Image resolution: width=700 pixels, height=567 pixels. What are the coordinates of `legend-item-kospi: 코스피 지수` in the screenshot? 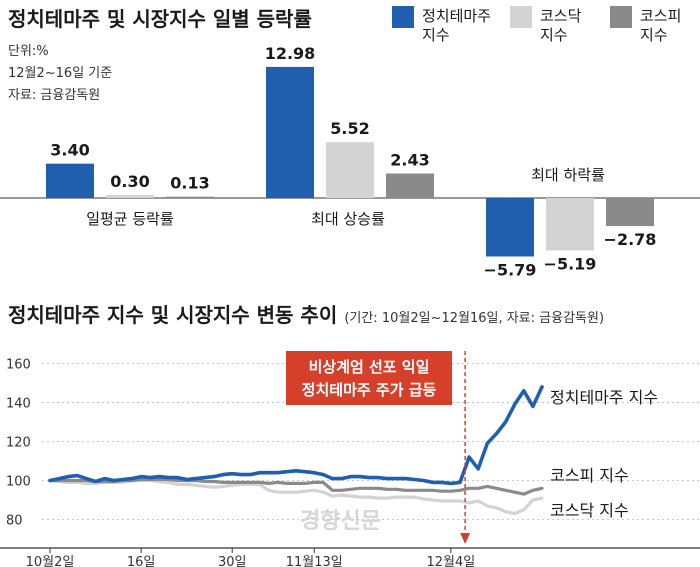 It's located at (645, 25).